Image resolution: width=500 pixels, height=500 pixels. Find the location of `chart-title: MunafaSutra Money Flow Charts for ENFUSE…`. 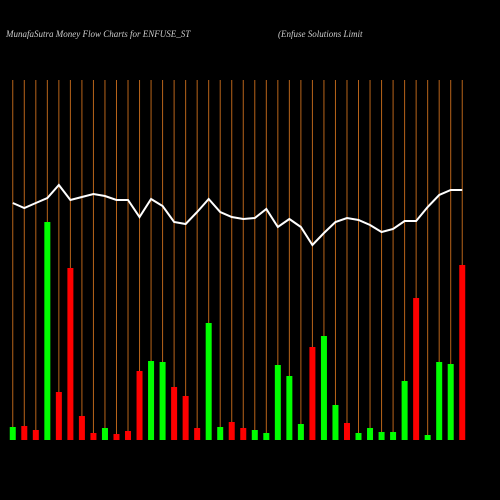

chart-title: MunafaSutra Money Flow Charts for ENFUSE… is located at coordinates (98, 34).